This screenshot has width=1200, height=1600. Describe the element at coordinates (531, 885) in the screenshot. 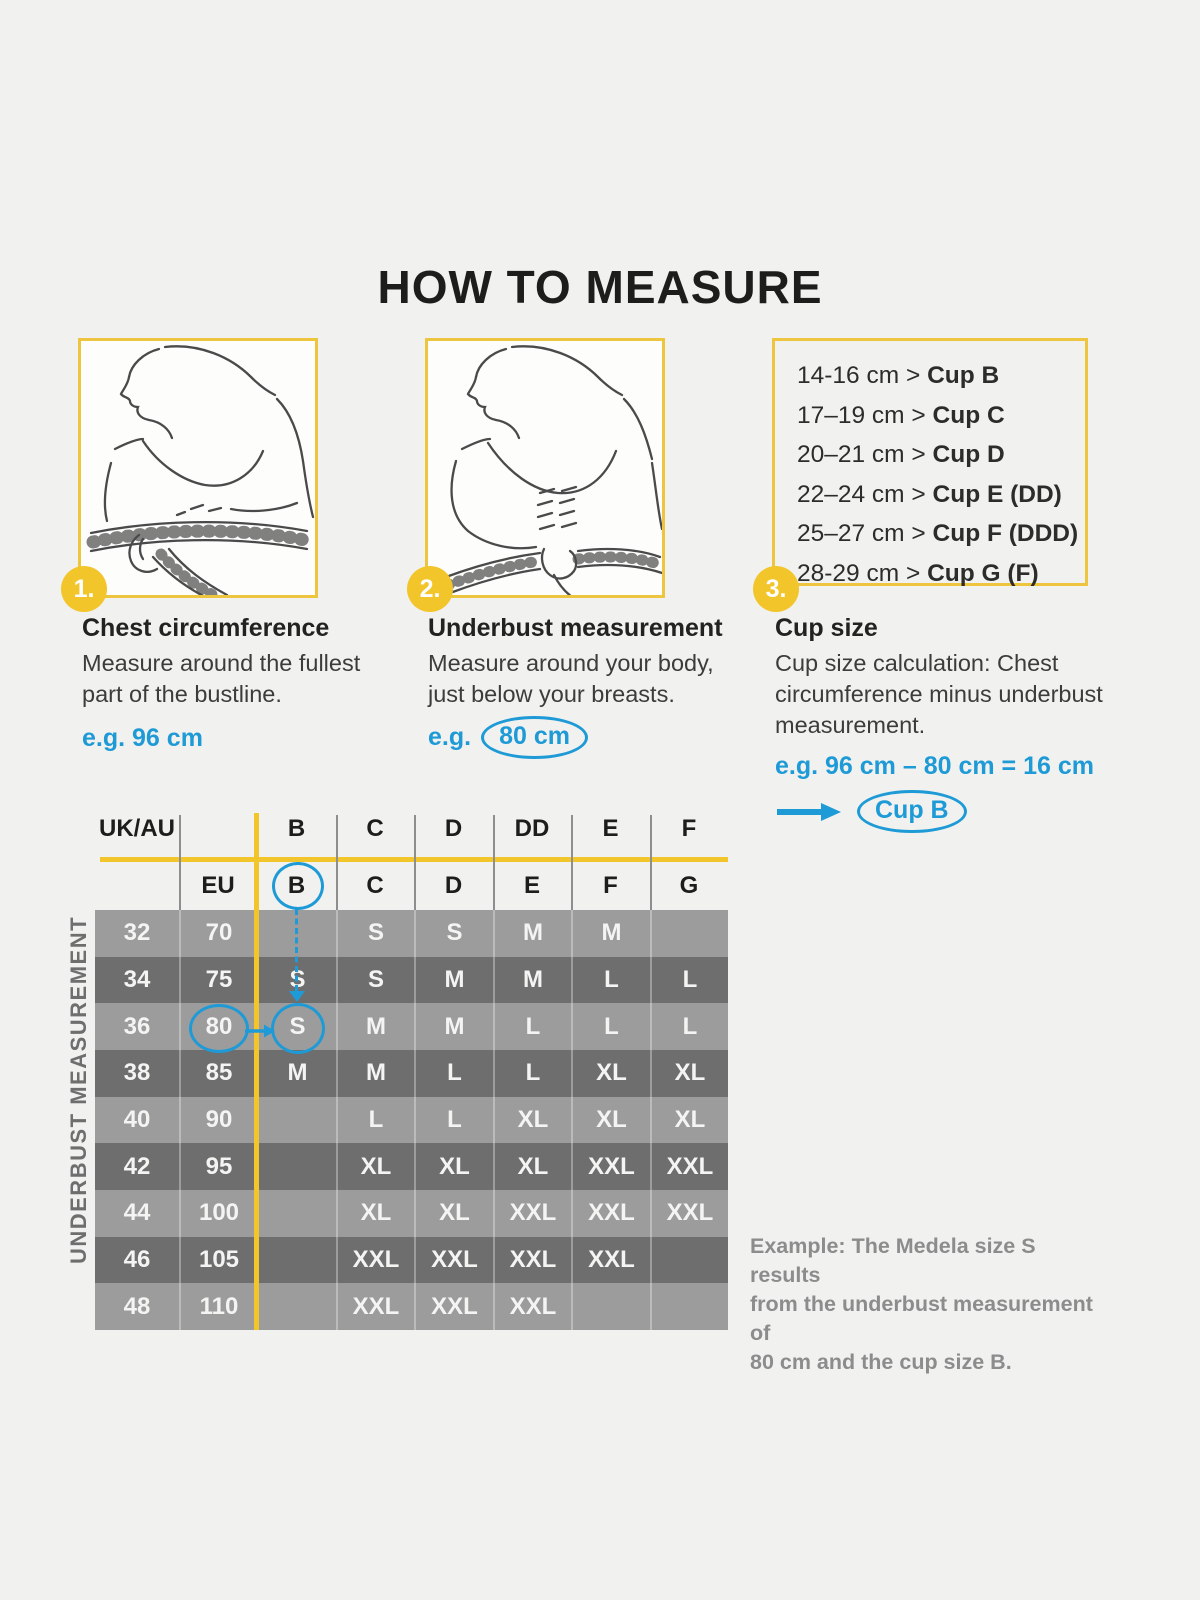

I see `eu-cup-header: E` at that location.